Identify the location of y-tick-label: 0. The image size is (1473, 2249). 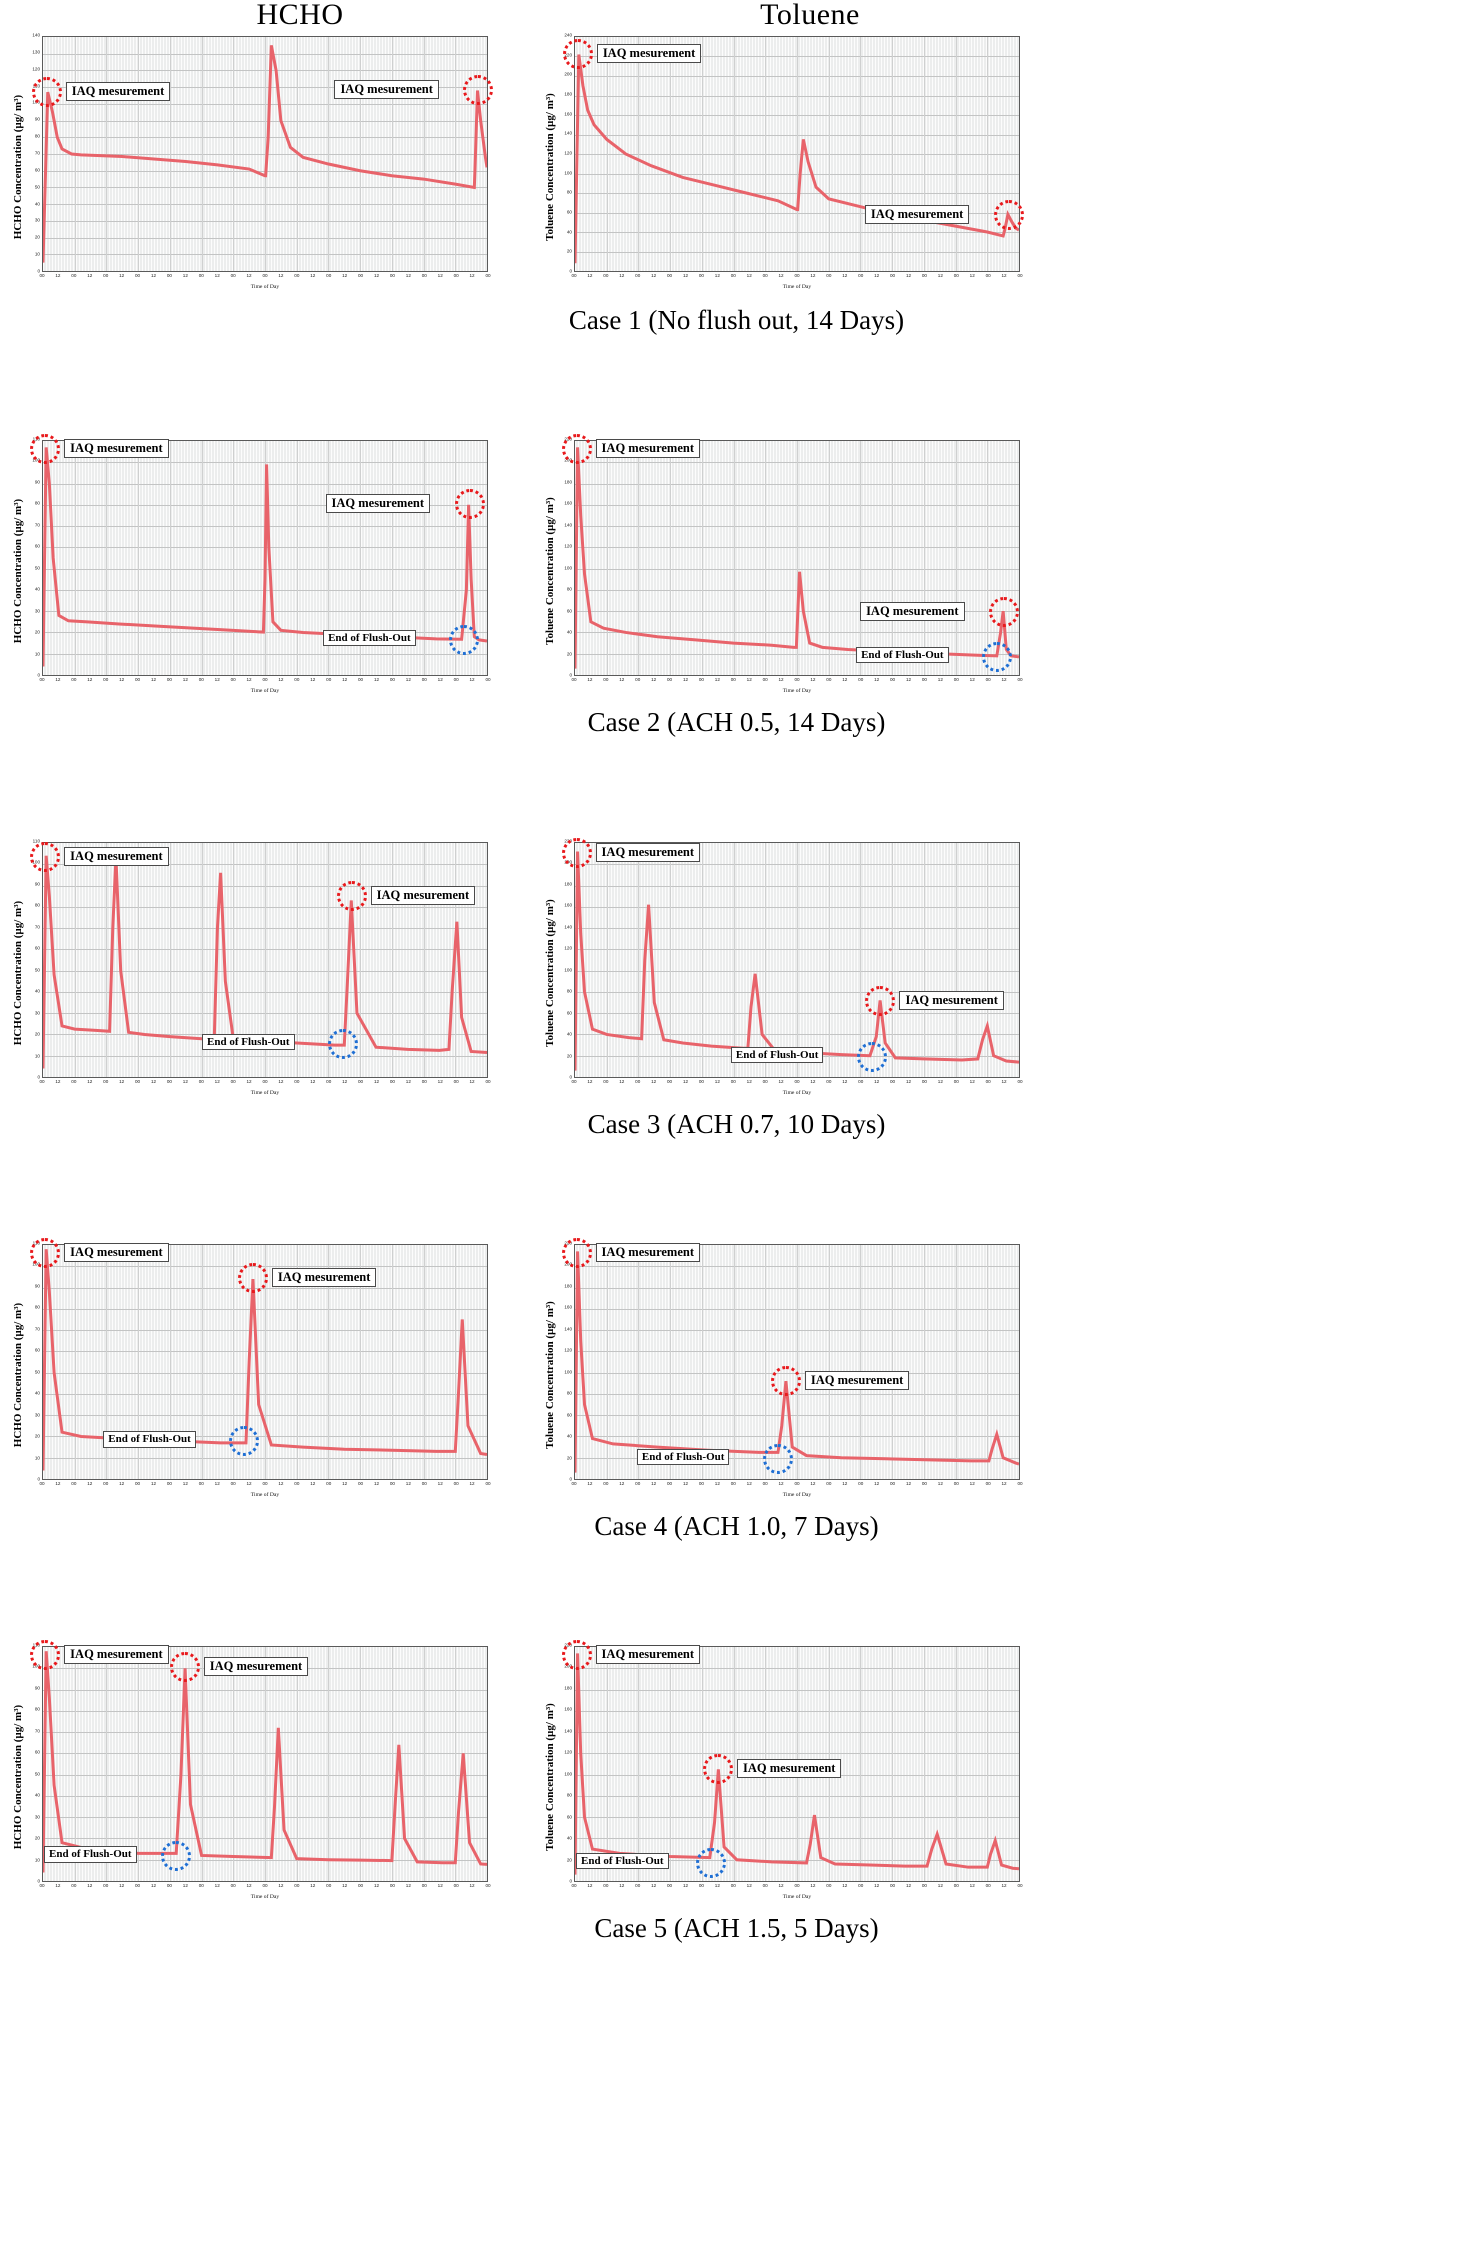
(38, 675).